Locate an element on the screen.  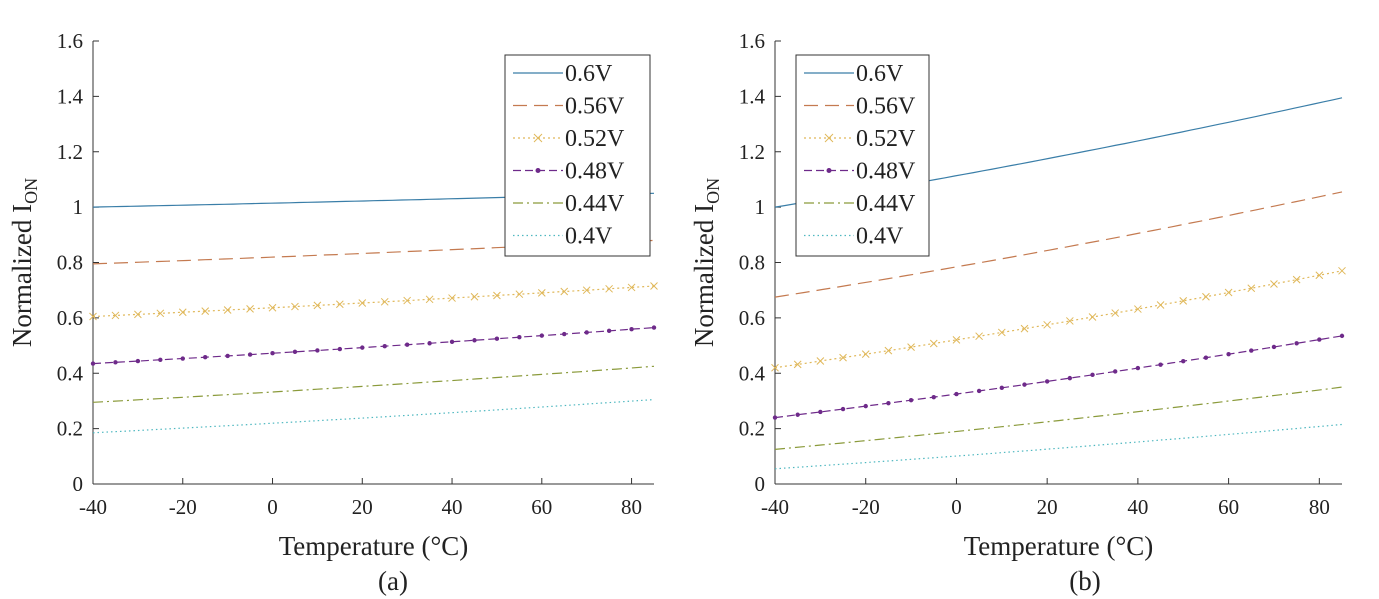
y-tick-label: 0.8 is located at coordinates (752, 263).